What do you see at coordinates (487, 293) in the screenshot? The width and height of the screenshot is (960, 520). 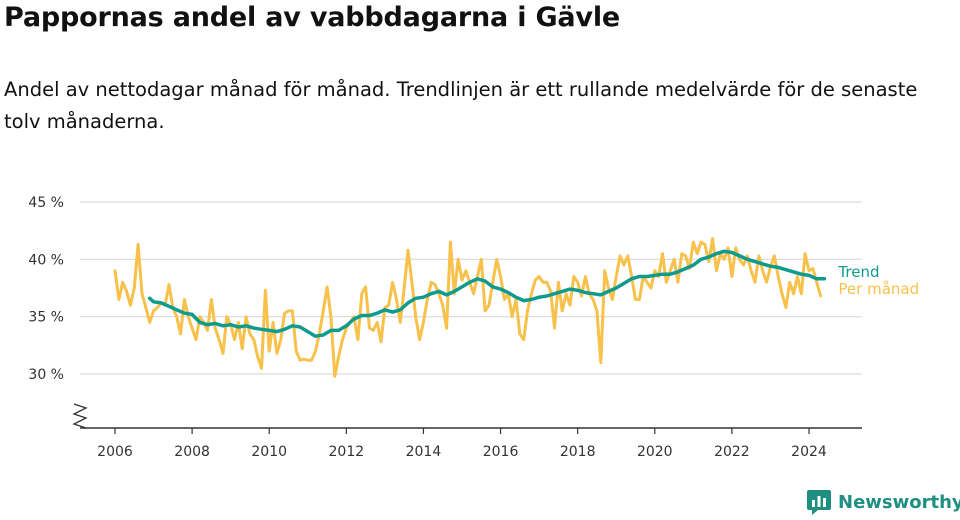 I see `trend-line` at bounding box center [487, 293].